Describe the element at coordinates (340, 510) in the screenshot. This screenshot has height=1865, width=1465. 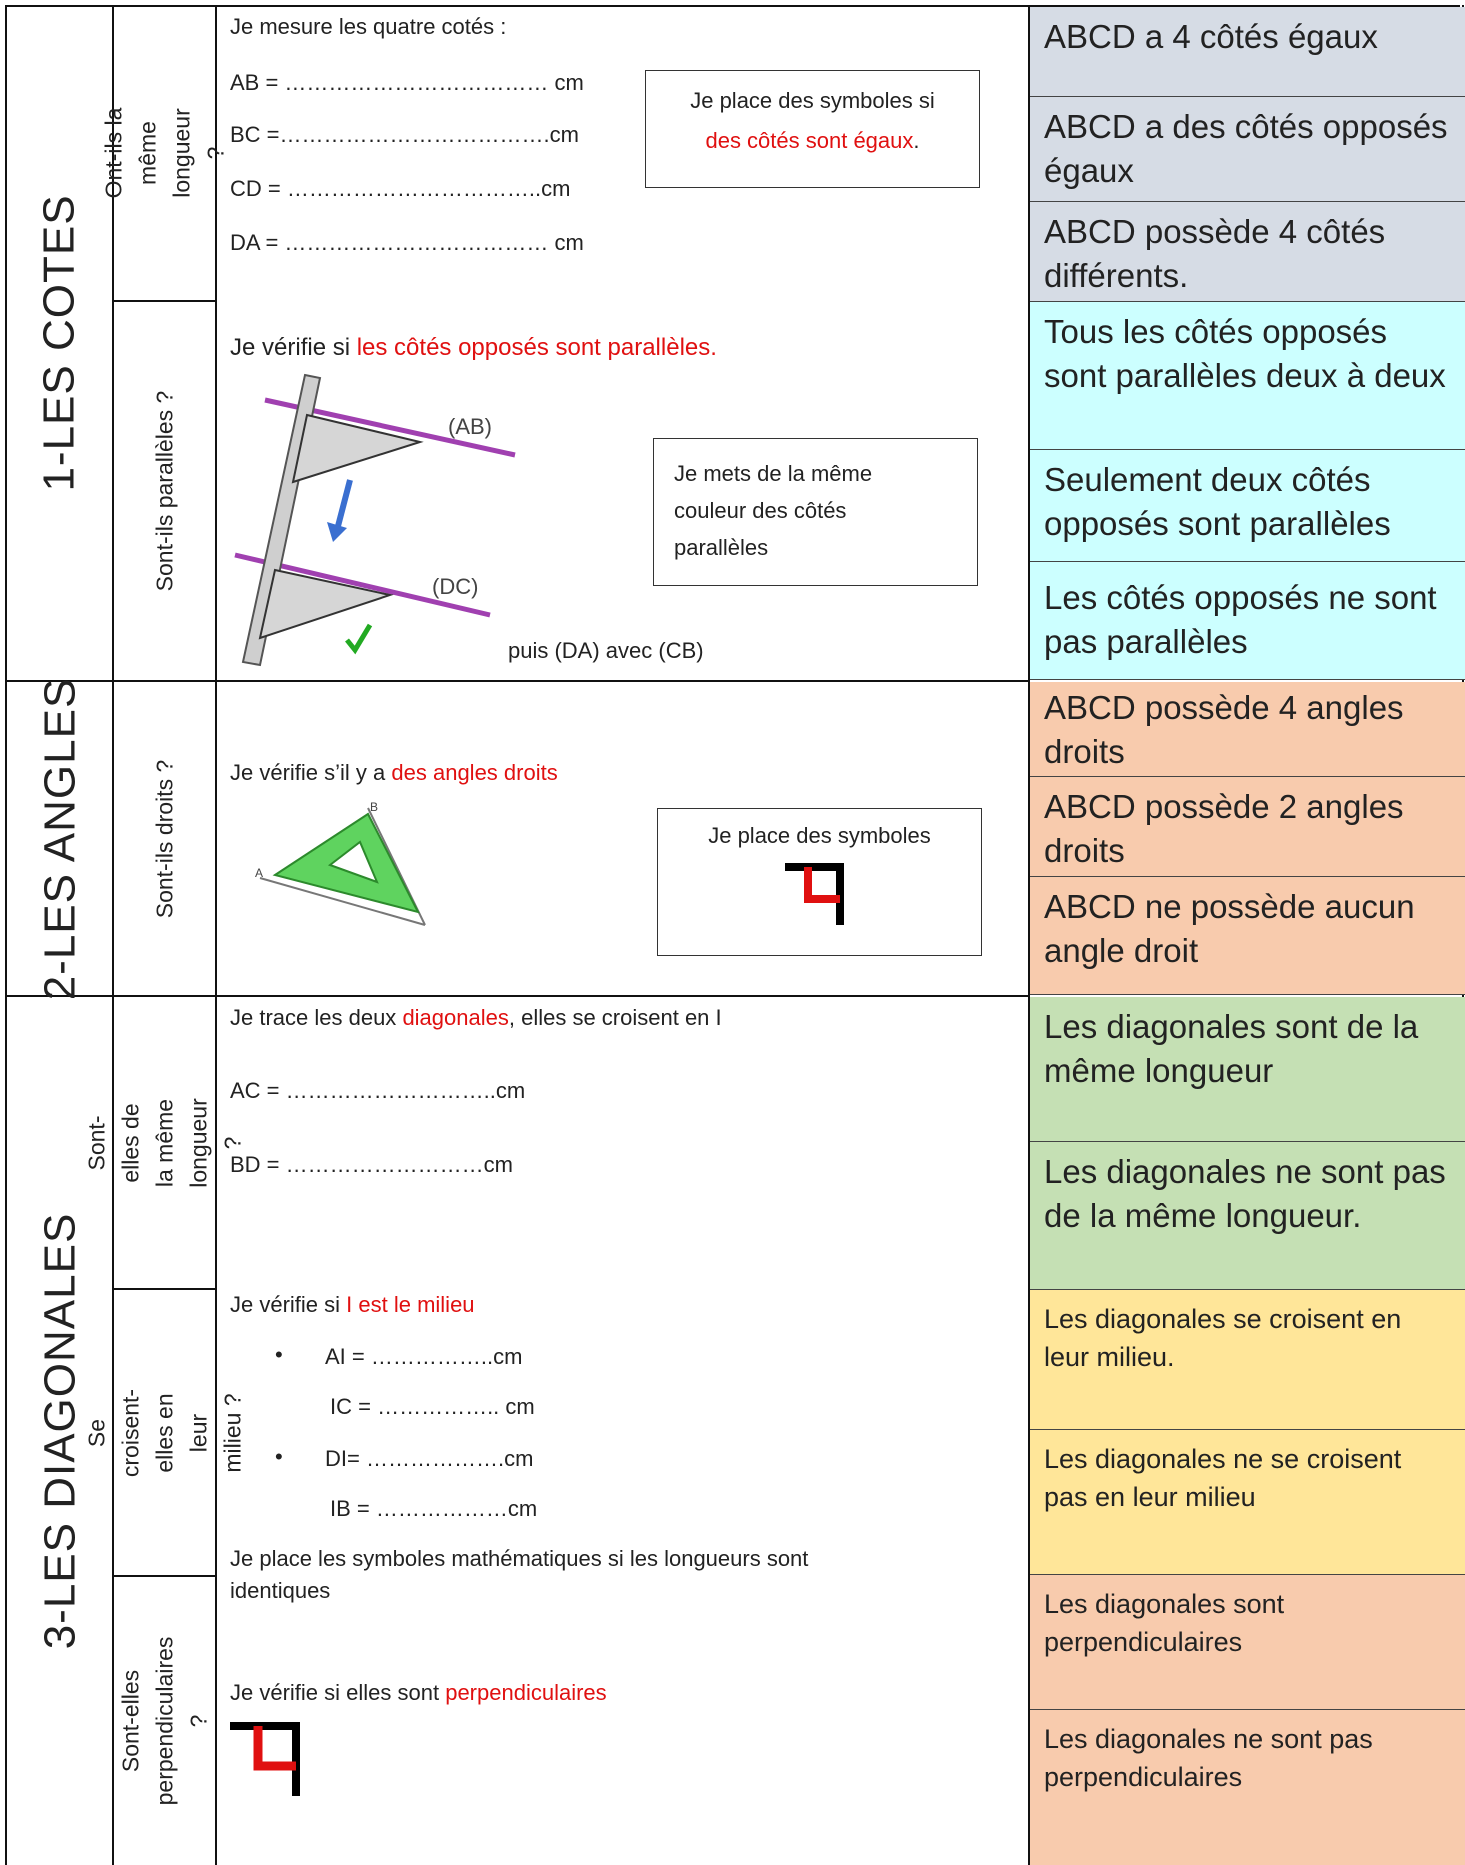
I see `arrow-down-icon` at that location.